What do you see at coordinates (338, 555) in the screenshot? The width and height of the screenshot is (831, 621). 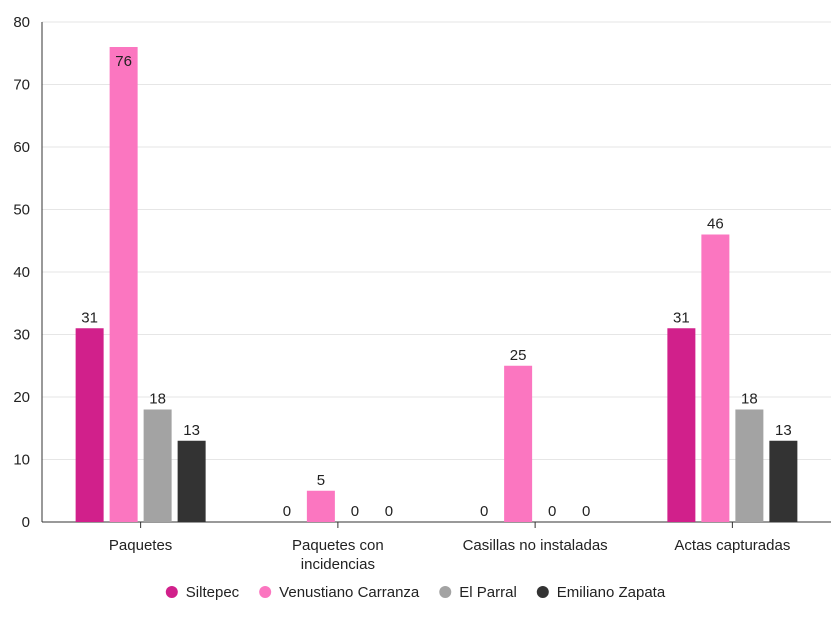 I see `x-category-label: Paquetes con incidencias` at bounding box center [338, 555].